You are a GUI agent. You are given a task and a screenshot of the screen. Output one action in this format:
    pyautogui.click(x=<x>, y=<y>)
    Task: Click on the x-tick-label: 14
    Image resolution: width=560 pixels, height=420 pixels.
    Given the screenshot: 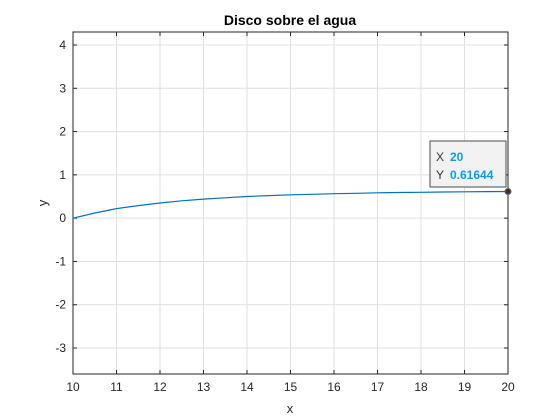 What is the action you would take?
    pyautogui.click(x=247, y=387)
    